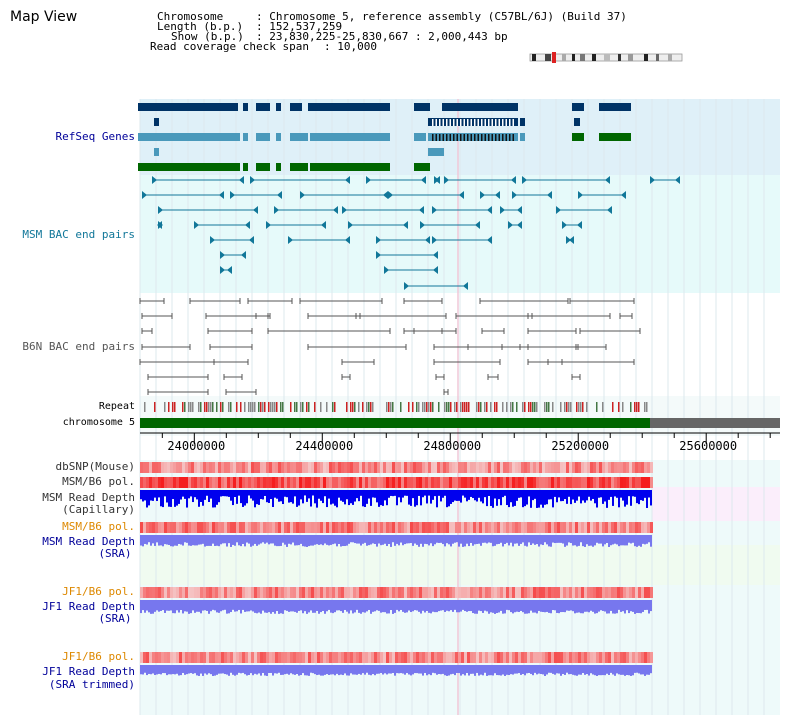  Describe the element at coordinates (88, 671) in the screenshot. I see `track-label-jf1-read-depth-trim-1: JF1 Read Depth` at that location.